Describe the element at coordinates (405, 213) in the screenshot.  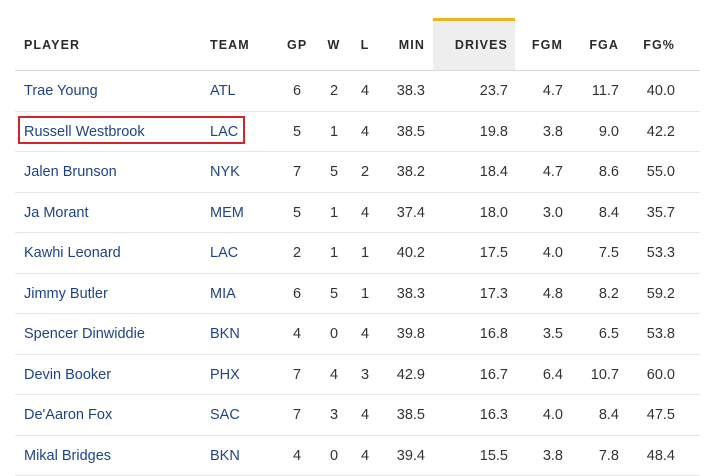
I see `cell-min: 37.4` at that location.